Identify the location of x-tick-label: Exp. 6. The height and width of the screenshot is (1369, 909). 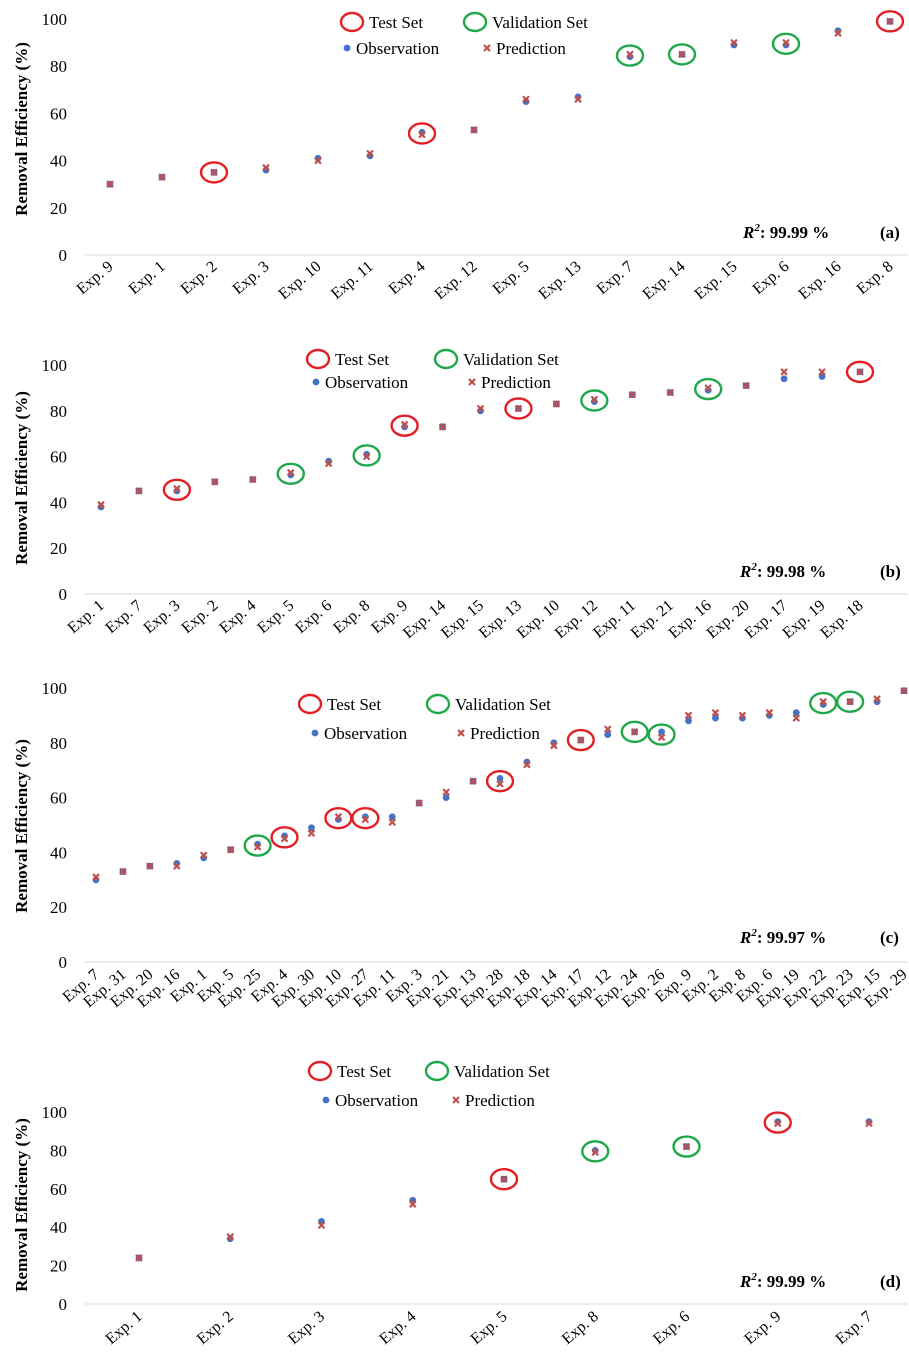
(313, 617).